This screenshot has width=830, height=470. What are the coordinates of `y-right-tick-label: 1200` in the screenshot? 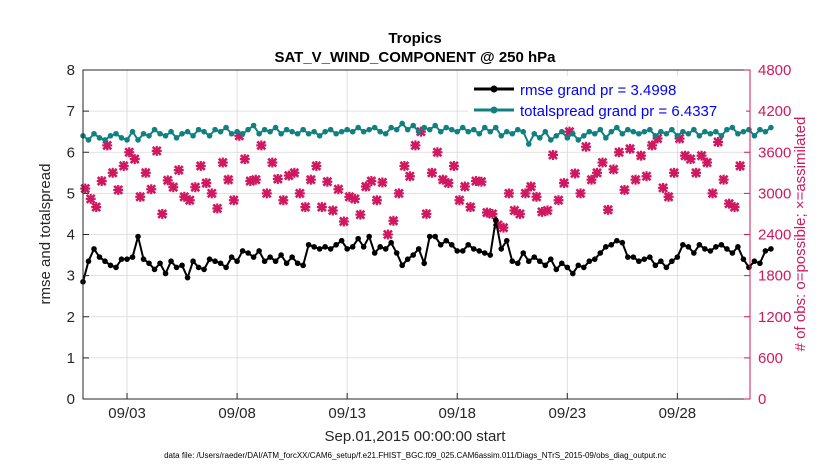 It's located at (774, 317).